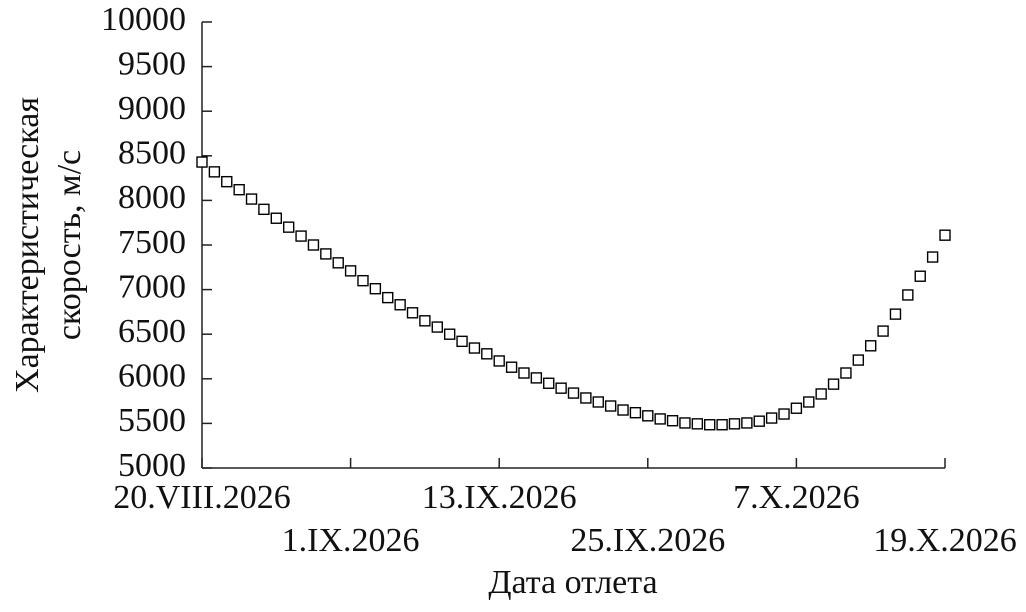 This screenshot has height=612, width=1026. I want to click on y-tick-label: 6000, so click(152, 376).